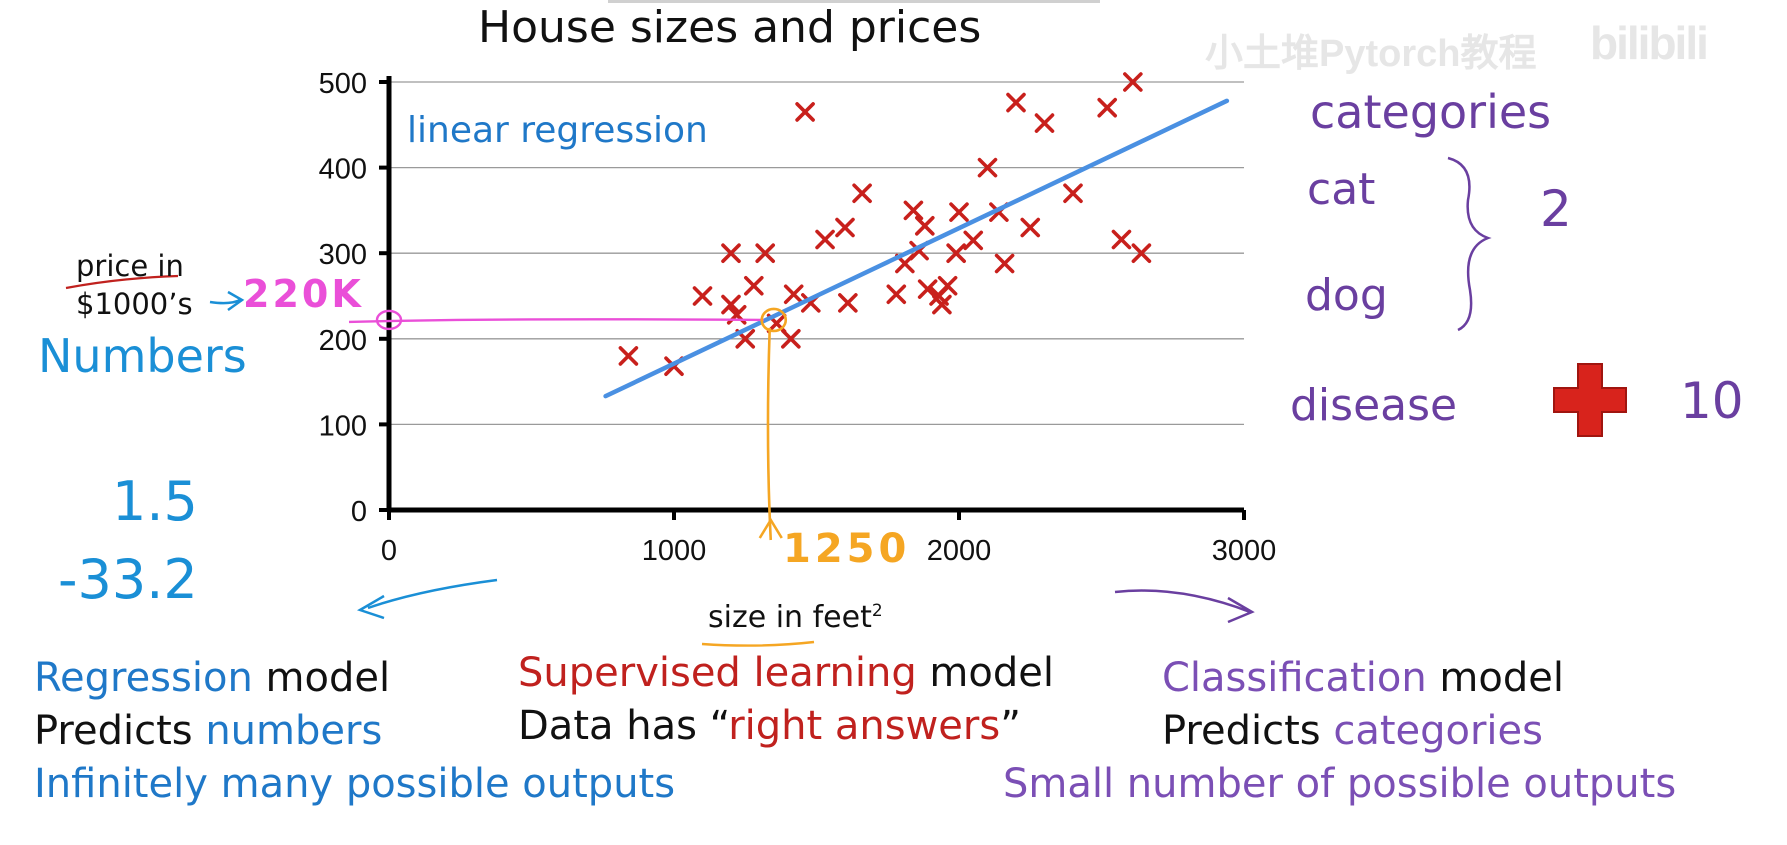 This screenshot has height=845, width=1787. Describe the element at coordinates (770, 528) in the screenshot. I see `query-arrow` at that location.